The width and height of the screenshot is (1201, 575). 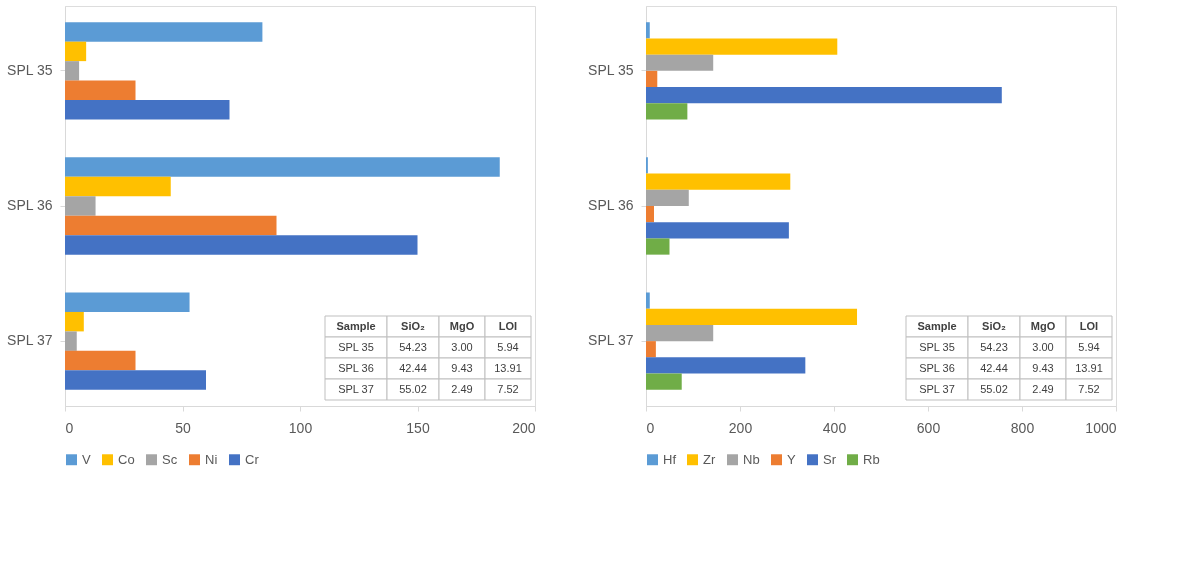 What do you see at coordinates (1101, 427) in the screenshot?
I see `x-tick-label: 1000` at bounding box center [1101, 427].